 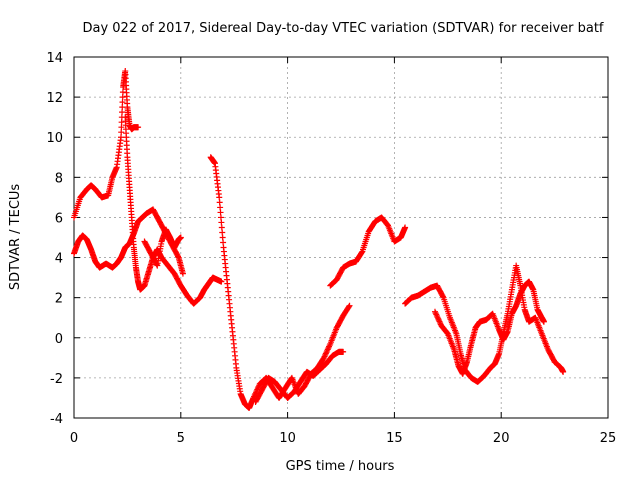 What do you see at coordinates (173, 210) in the screenshot?
I see `series-trace-b` at bounding box center [173, 210].